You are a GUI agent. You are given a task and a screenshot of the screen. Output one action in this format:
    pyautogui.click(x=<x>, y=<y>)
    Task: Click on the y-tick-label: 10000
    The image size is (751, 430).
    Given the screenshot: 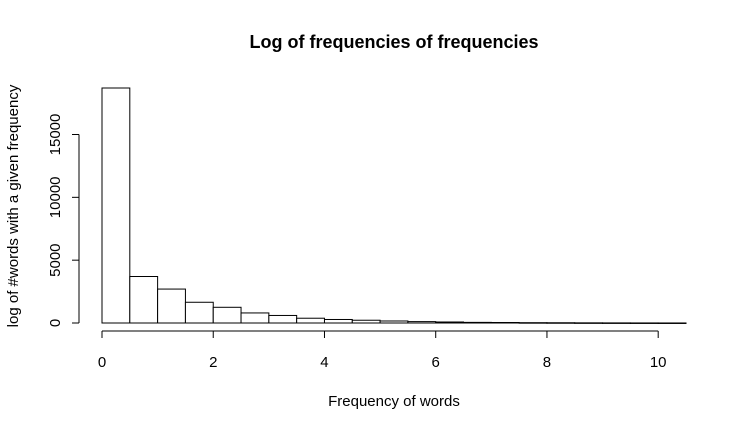 What is the action you would take?
    pyautogui.click(x=55, y=197)
    